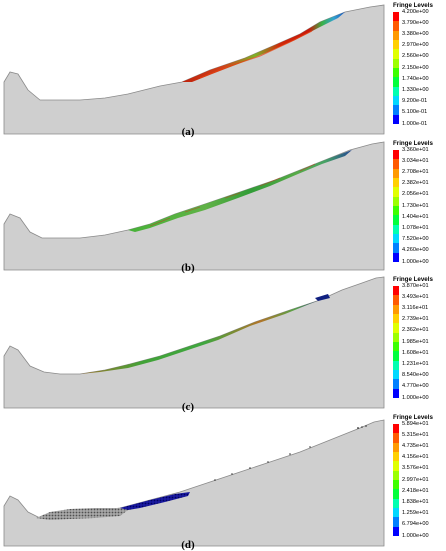  What do you see at coordinates (415, 330) in the screenshot?
I see `legend-level-label: 2.362e+01` at bounding box center [415, 330].